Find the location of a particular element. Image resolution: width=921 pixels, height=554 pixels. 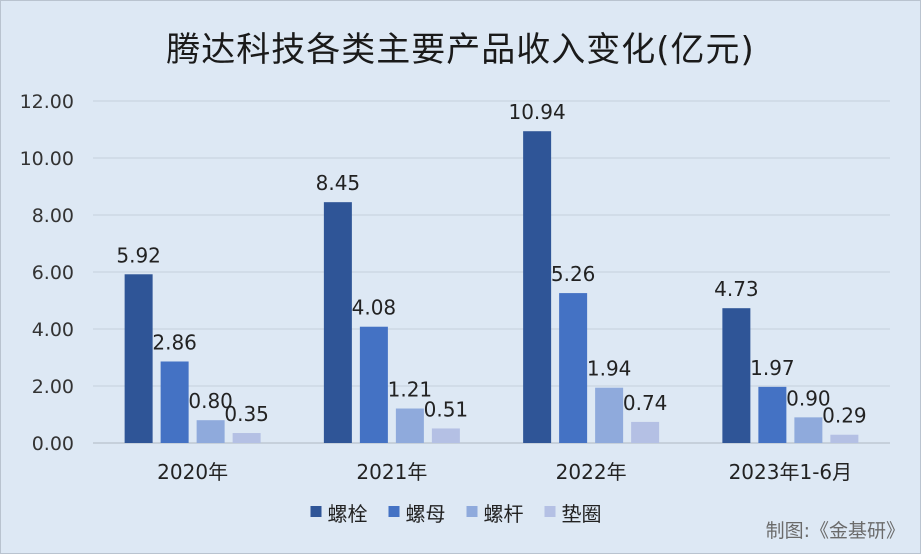

legend-label: 螺母 is located at coordinates (426, 514).